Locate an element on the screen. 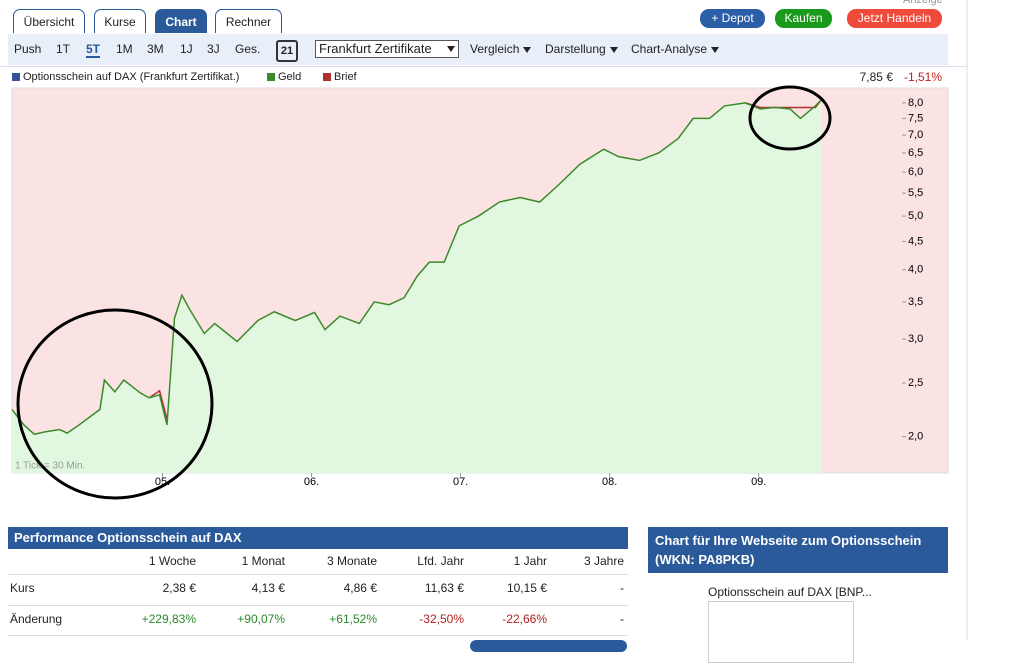 The height and width of the screenshot is (672, 1015). period-button: 1J is located at coordinates (186, 49).